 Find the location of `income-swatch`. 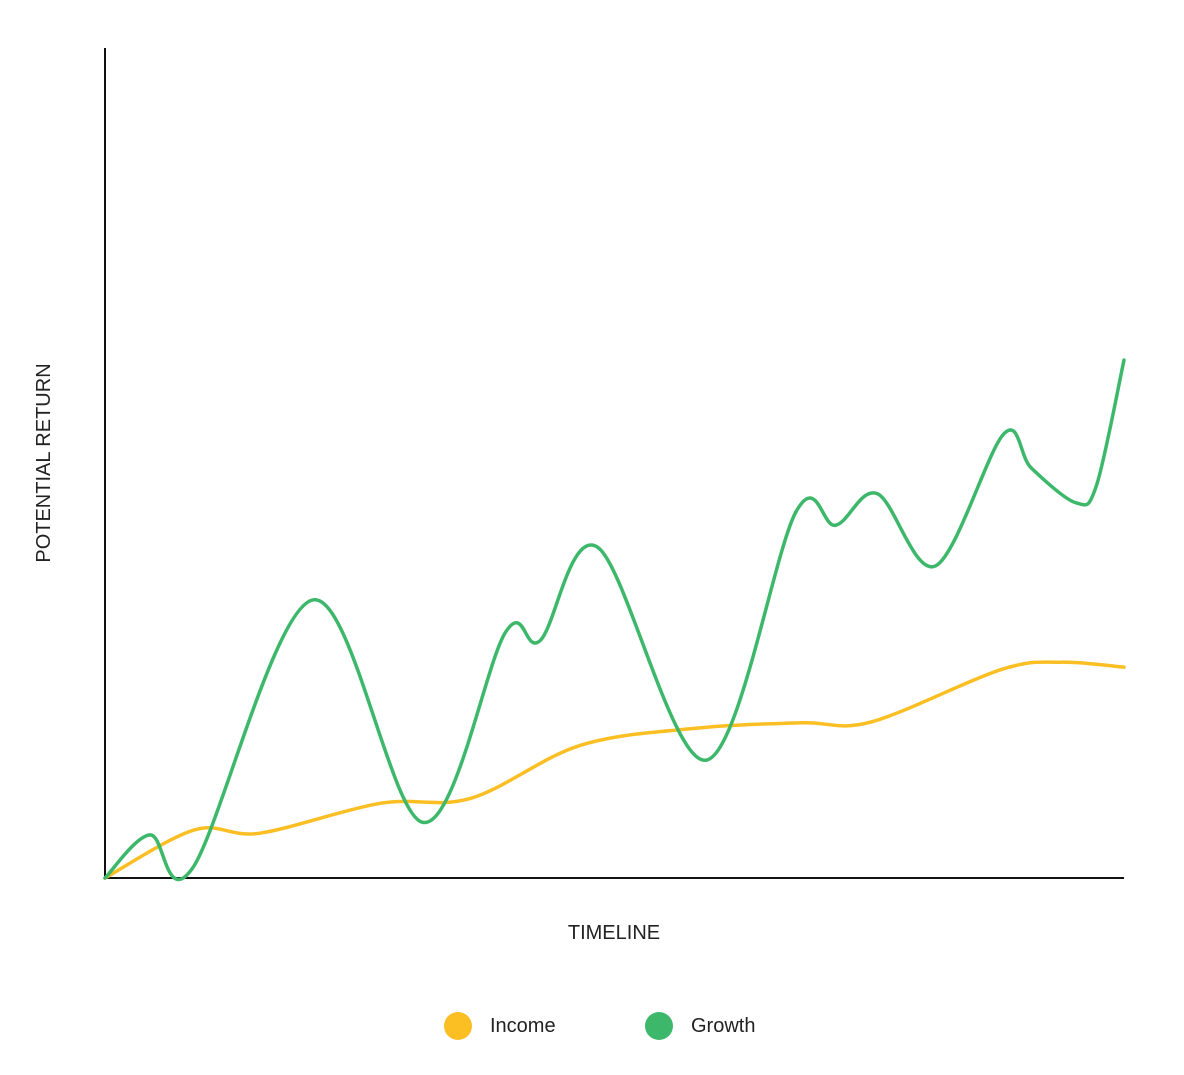

income-swatch is located at coordinates (458, 1026).